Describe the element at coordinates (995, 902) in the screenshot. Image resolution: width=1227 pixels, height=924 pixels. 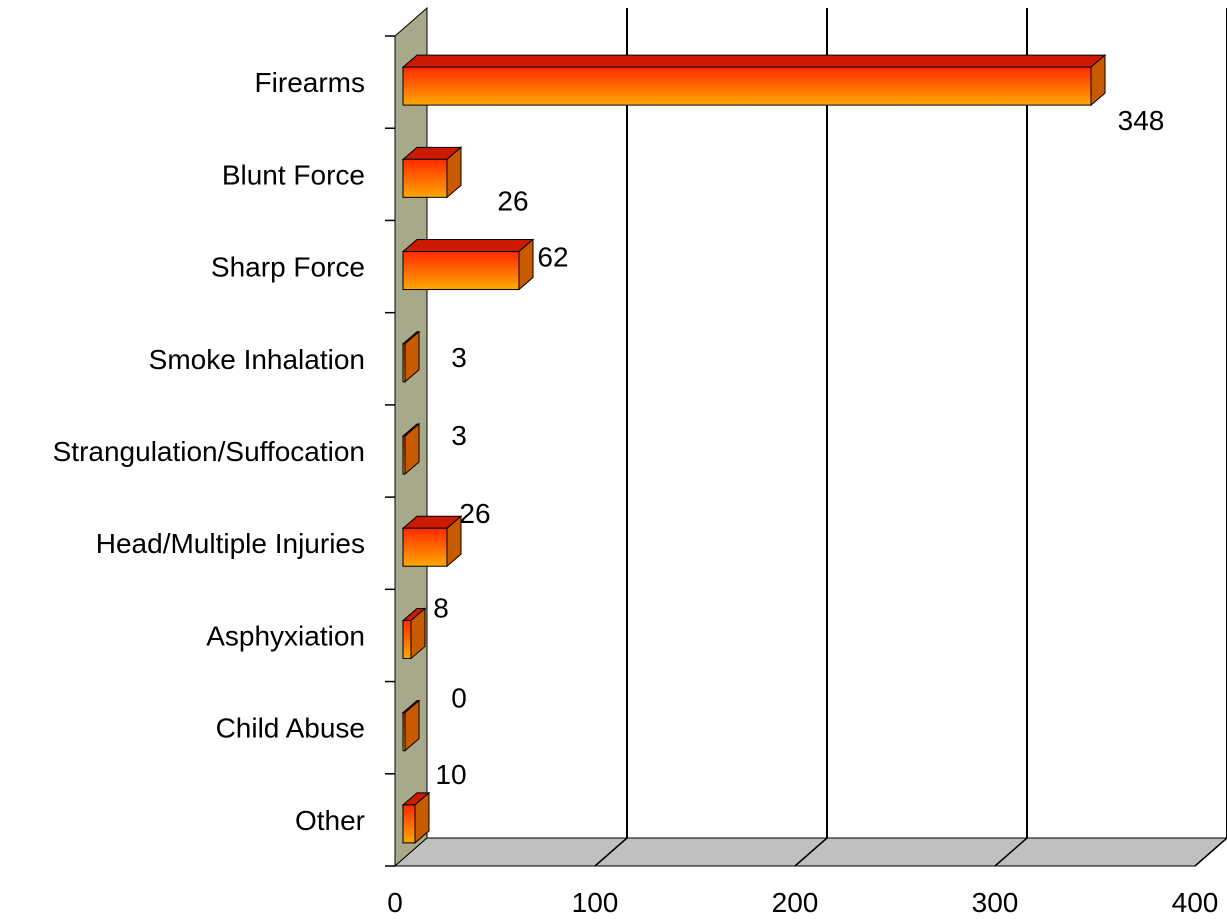
I see `tick-label: 300` at that location.